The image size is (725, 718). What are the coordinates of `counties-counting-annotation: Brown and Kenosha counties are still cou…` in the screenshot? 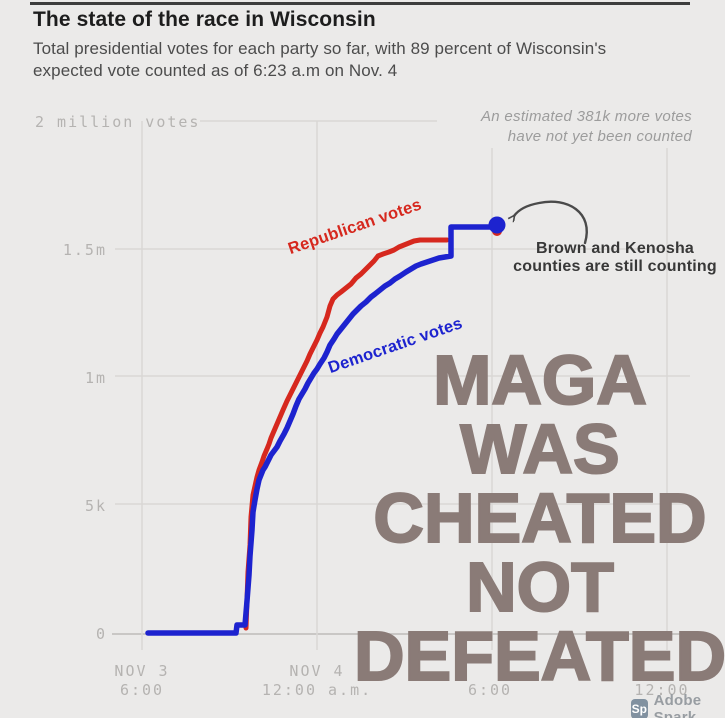 It's located at (614, 258).